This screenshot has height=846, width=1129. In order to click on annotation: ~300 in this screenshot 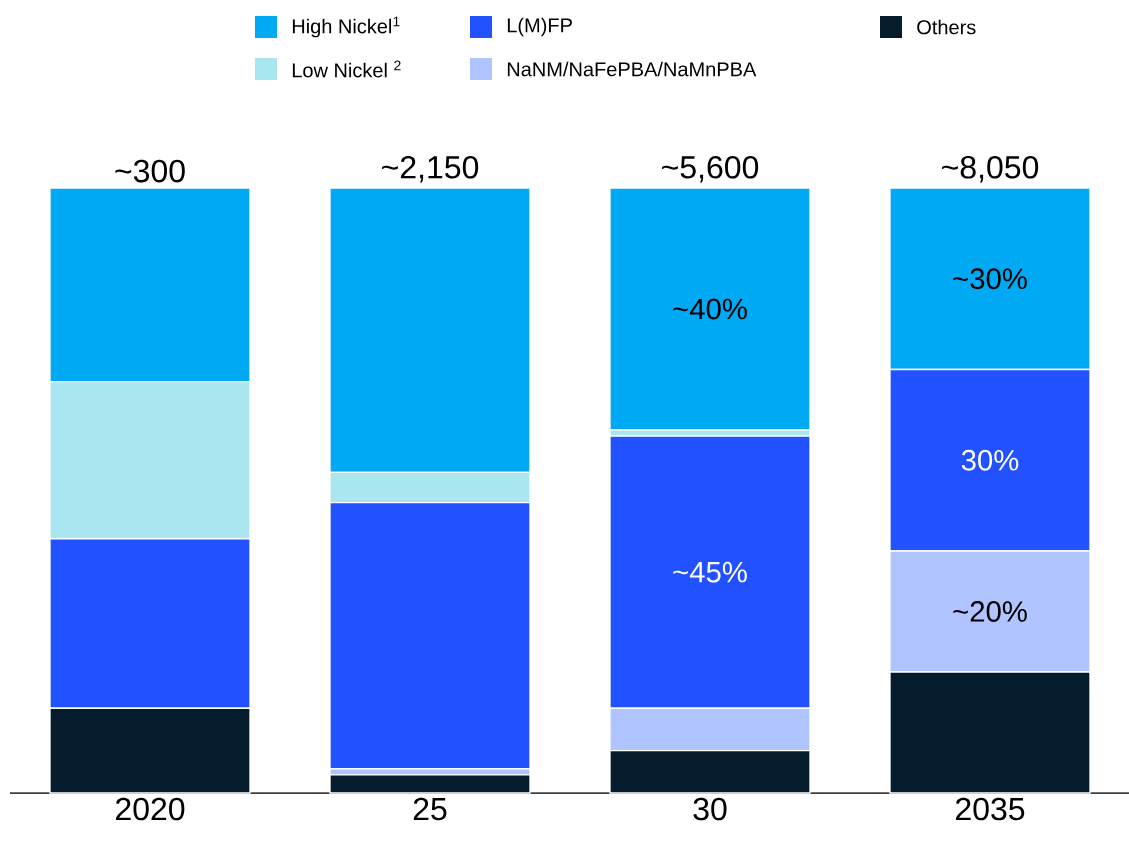, I will do `click(150, 171)`.